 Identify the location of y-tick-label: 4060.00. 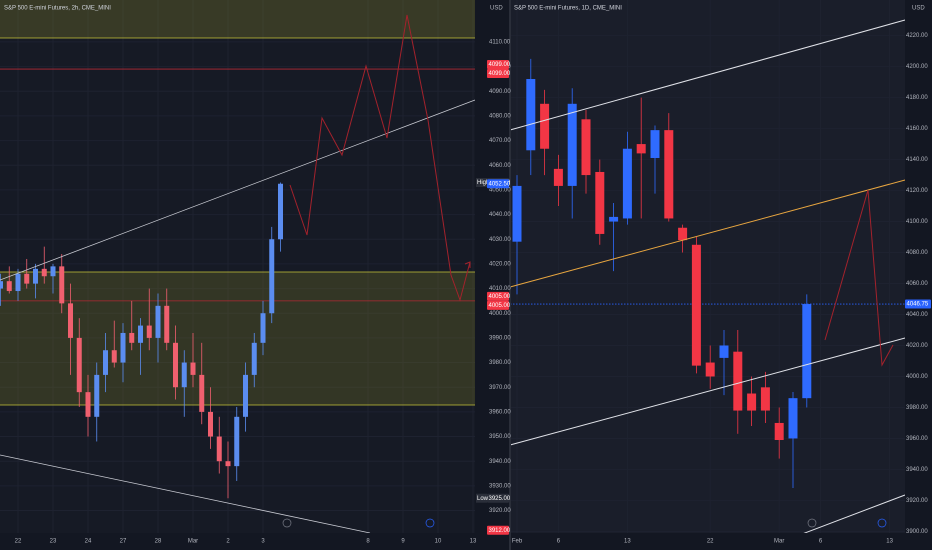
(917, 284).